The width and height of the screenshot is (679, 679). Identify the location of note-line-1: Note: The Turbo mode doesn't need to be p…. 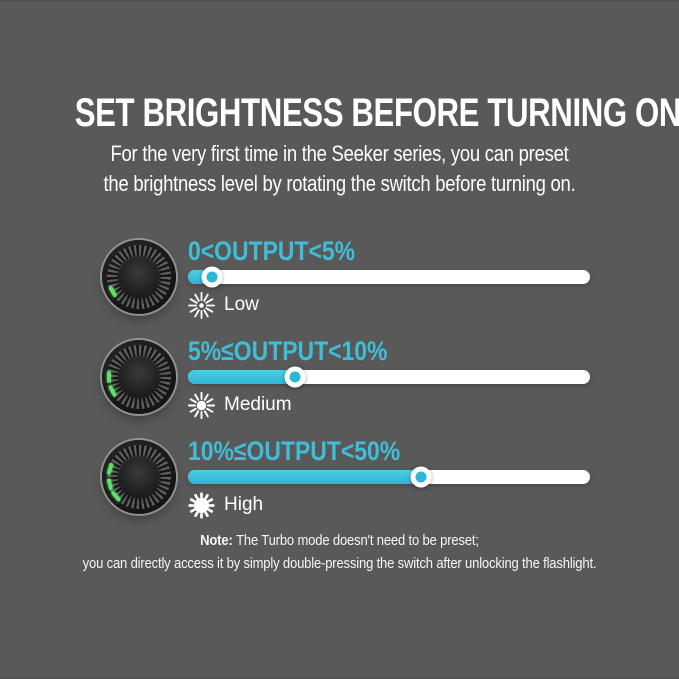
(339, 540).